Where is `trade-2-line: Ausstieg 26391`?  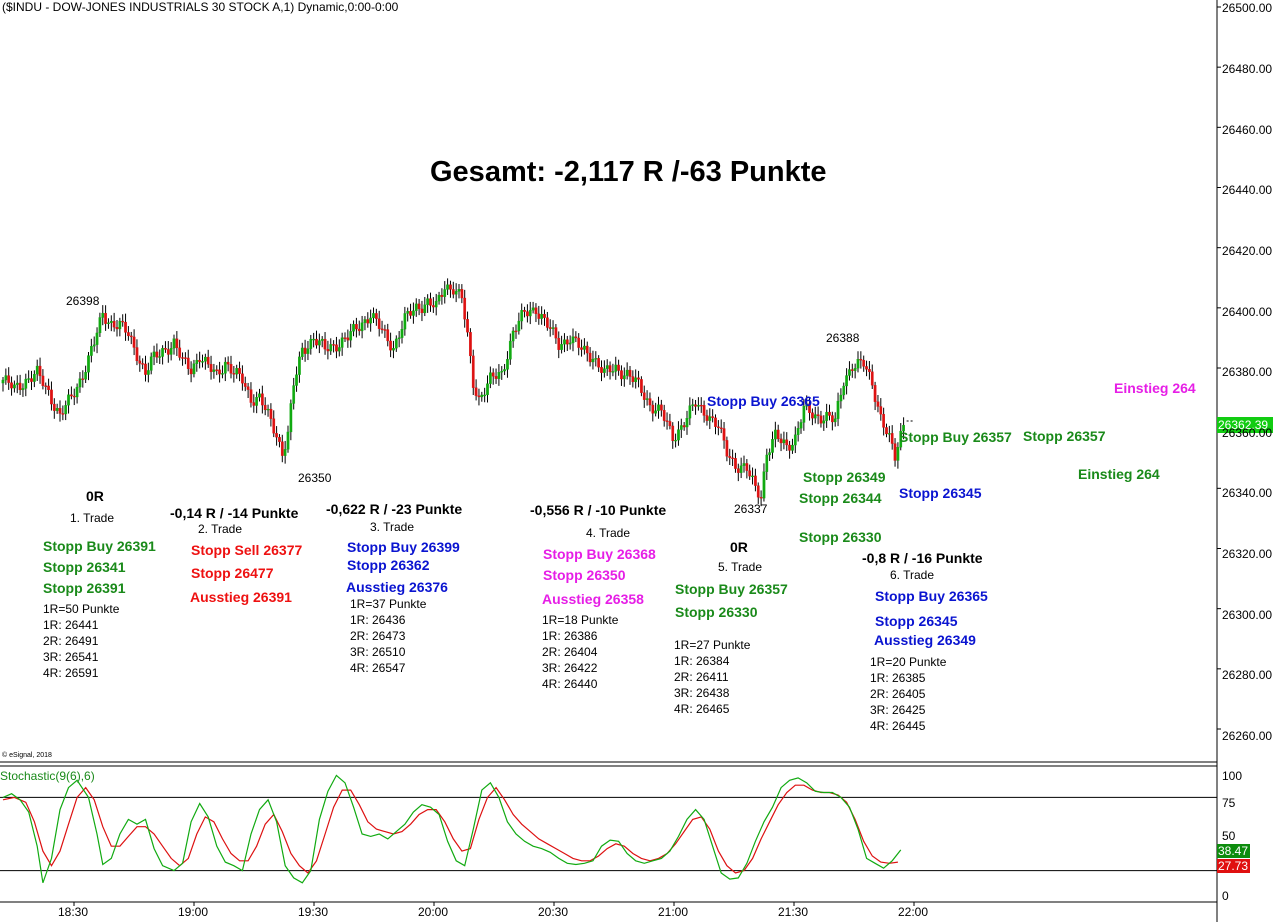
trade-2-line: Ausstieg 26391 is located at coordinates (241, 597).